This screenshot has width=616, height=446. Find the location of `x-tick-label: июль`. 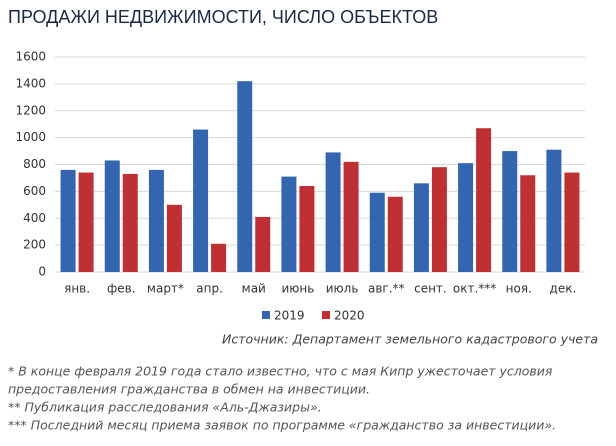

x-tick-label: июль is located at coordinates (342, 289).